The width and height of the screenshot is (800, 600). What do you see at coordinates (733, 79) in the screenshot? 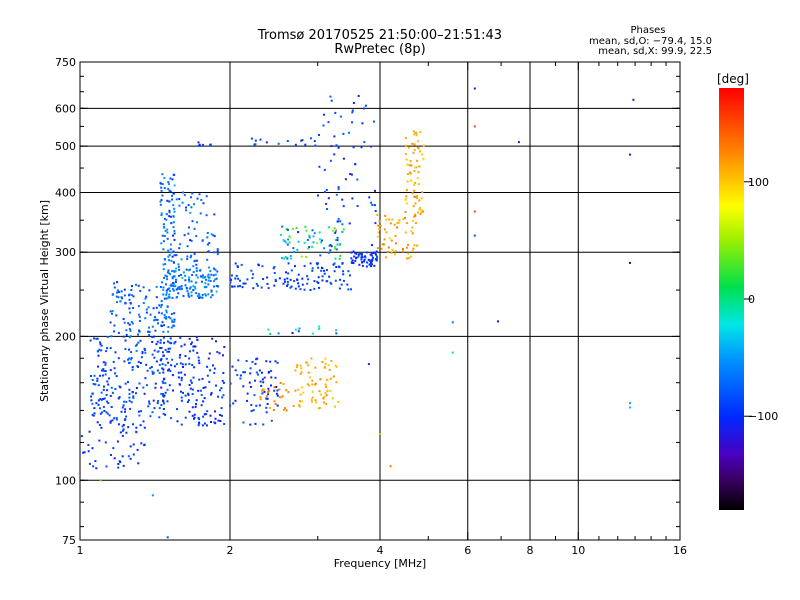
I see `colorbar-label: [deg]` at bounding box center [733, 79].